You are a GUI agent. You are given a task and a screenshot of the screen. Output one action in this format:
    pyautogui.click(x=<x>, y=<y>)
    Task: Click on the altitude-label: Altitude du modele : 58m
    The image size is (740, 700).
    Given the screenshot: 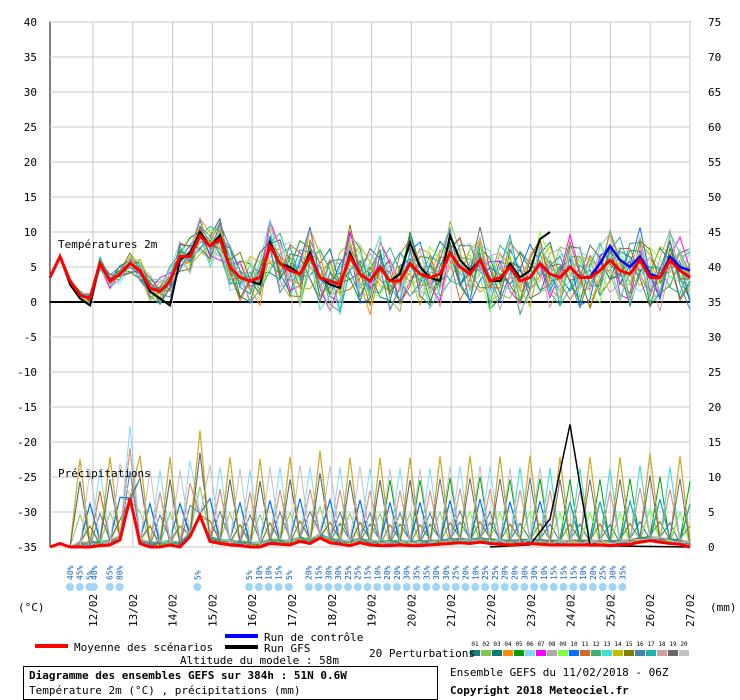 What is the action you would take?
    pyautogui.click(x=259, y=660)
    